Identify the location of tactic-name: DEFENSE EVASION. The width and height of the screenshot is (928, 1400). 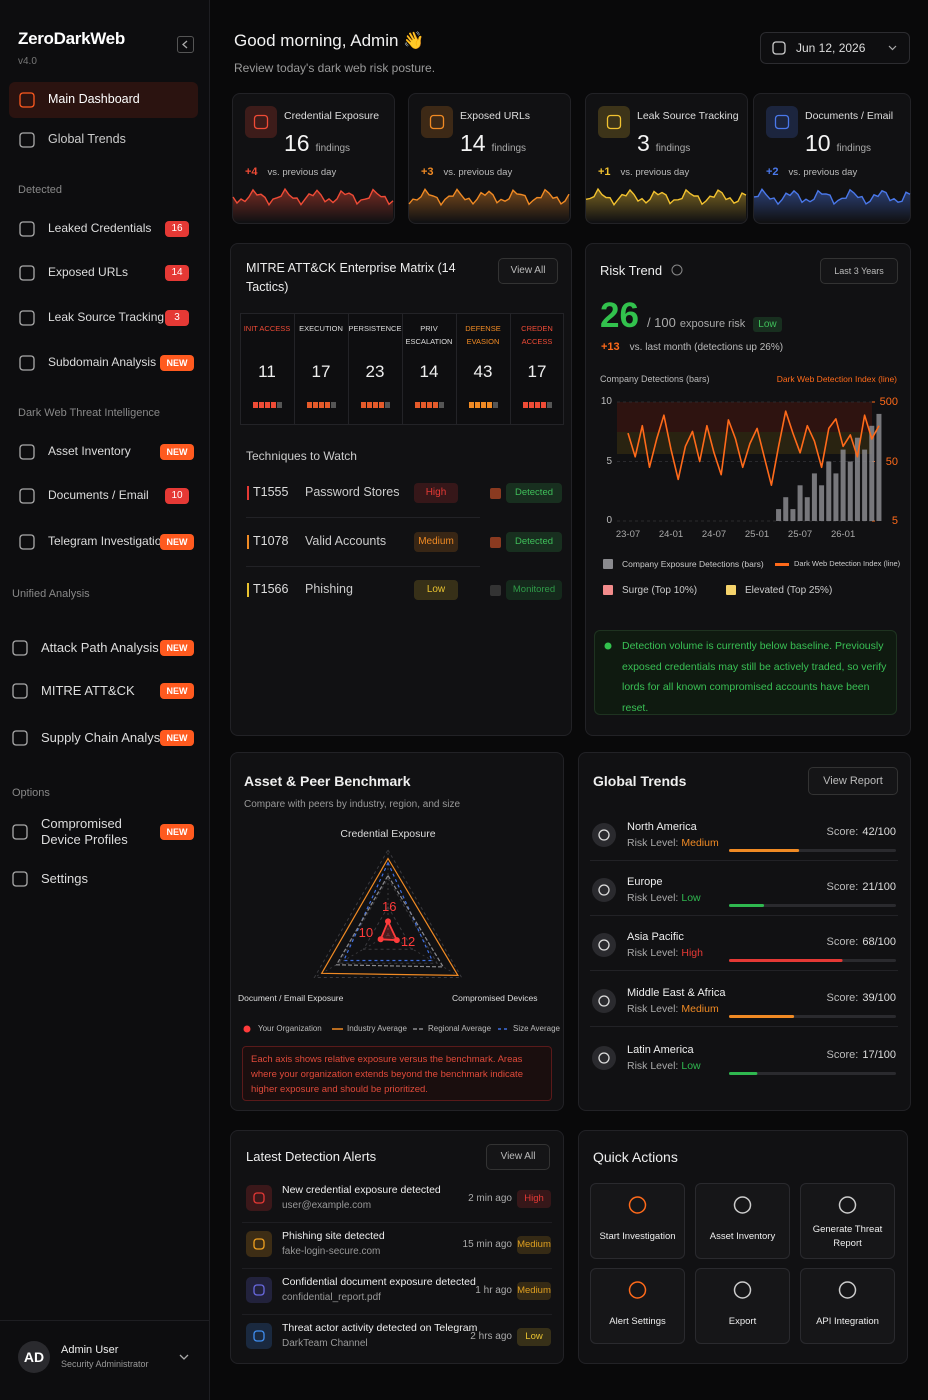
(483, 335).